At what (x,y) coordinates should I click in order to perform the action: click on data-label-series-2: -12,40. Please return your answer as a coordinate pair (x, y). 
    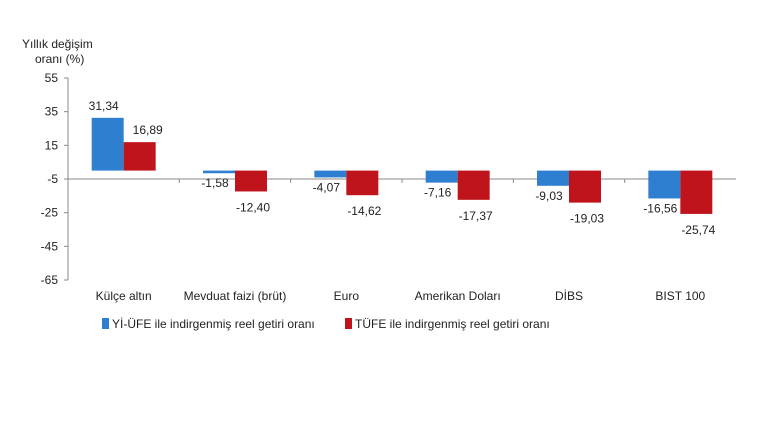
    Looking at the image, I should click on (253, 207).